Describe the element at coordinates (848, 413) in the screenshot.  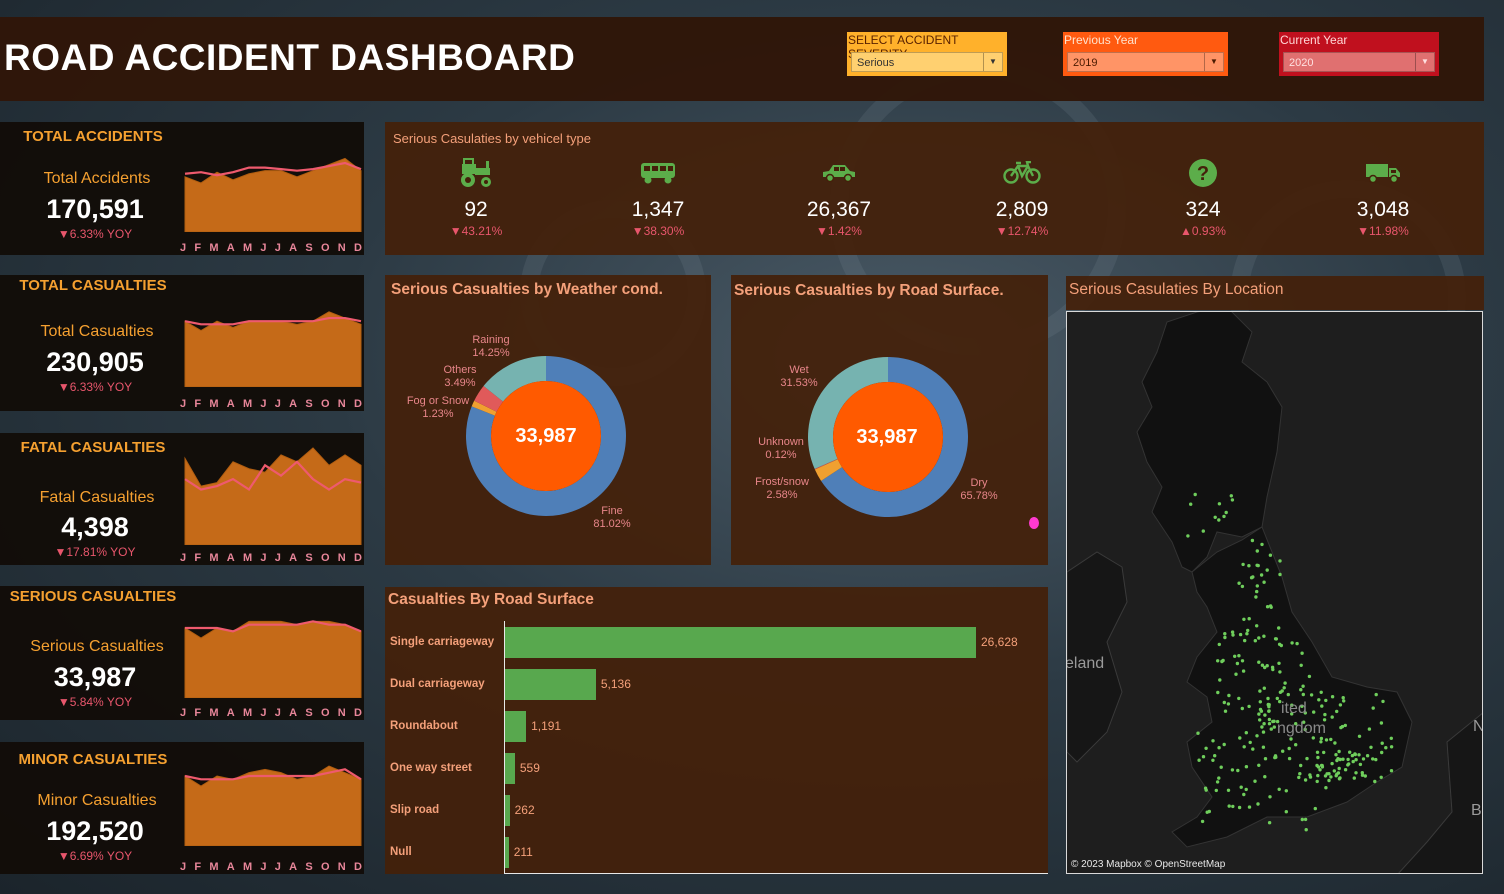
I see `donut-slice-wet` at that location.